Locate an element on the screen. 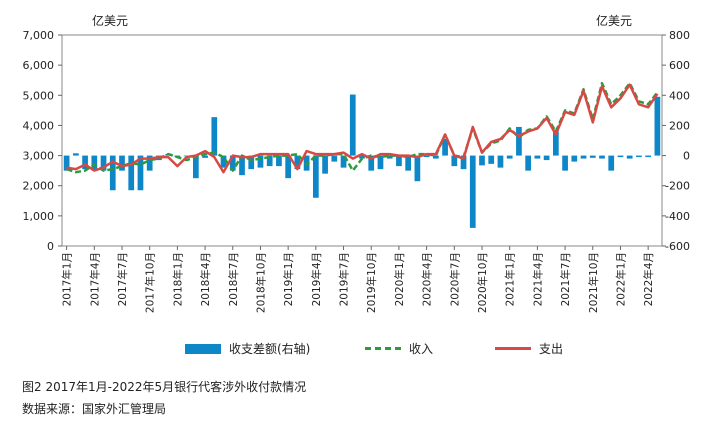 This screenshot has height=433, width=726. legend-label-income: 收入 is located at coordinates (421, 349).